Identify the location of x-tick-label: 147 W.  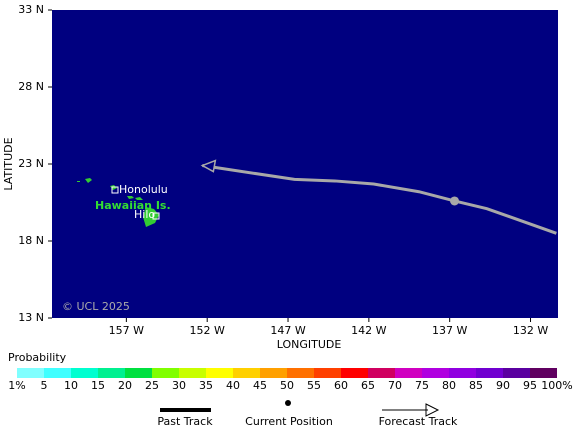
(287, 330).